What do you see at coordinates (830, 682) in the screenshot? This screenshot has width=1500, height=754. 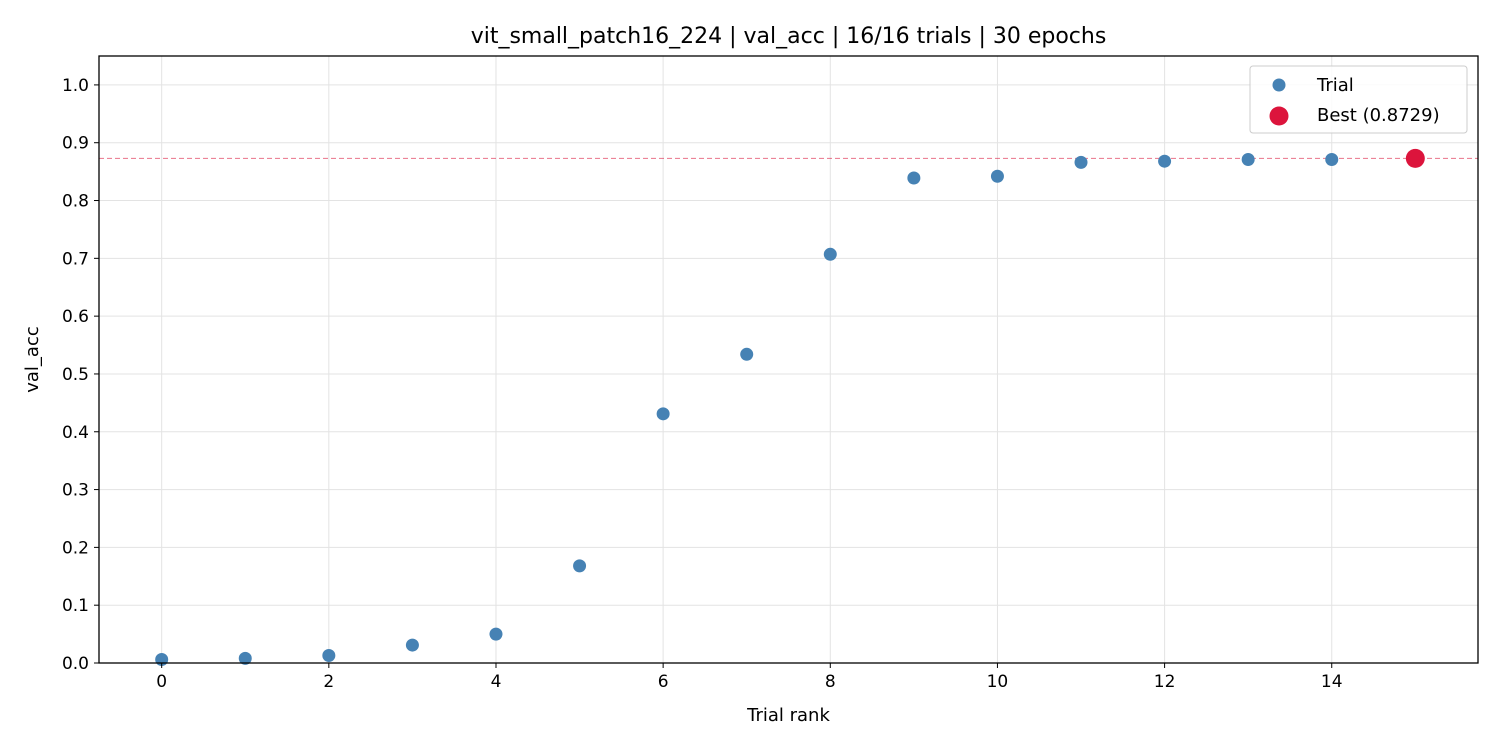 I see `x-tick-label: 8` at bounding box center [830, 682].